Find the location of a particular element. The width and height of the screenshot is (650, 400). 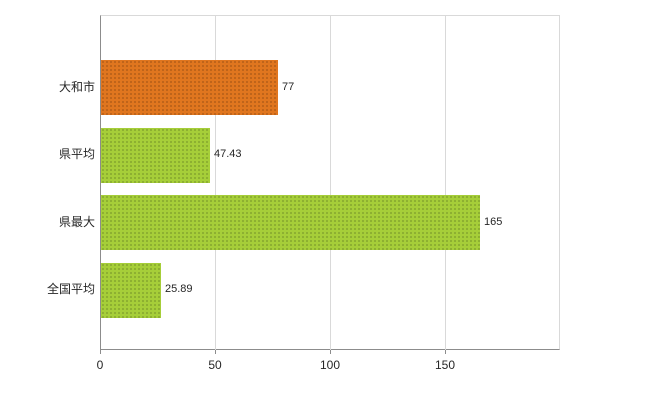

bar-県平均 is located at coordinates (155, 155).